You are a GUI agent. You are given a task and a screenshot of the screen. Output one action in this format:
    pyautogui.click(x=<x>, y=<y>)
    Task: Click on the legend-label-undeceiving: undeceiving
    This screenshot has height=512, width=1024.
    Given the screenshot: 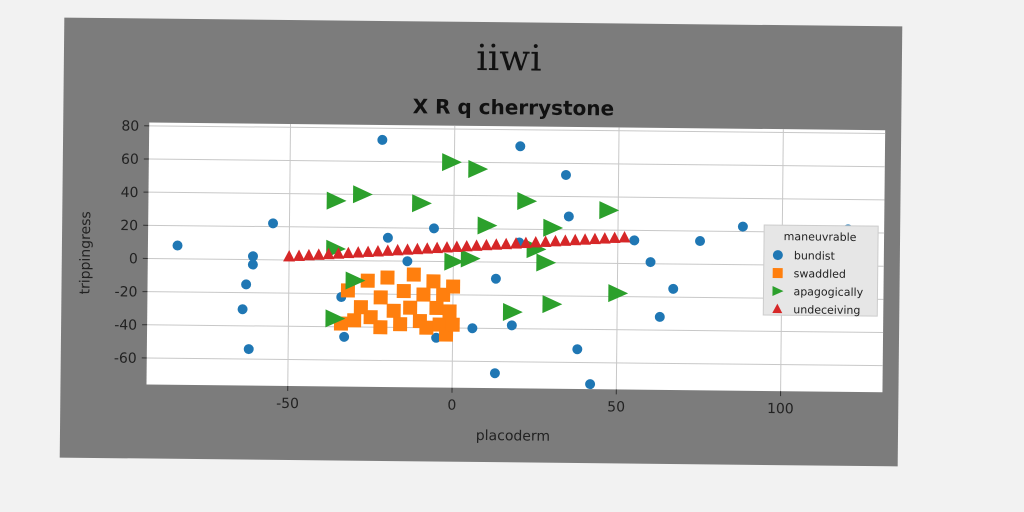 What is the action you would take?
    pyautogui.click(x=826, y=310)
    